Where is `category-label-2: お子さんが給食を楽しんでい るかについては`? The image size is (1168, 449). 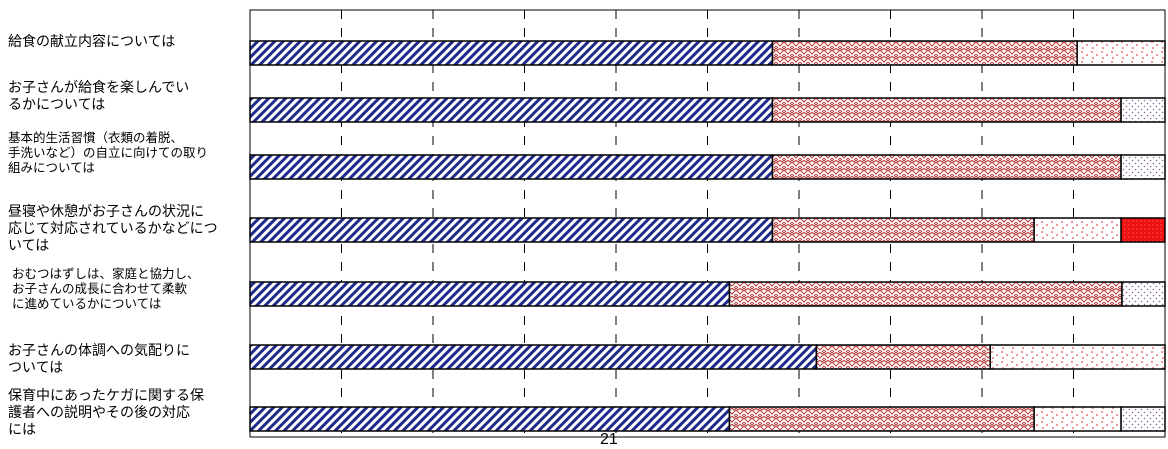 category-label-2: お子さんが給食を楽しんでい るかについては is located at coordinates (98, 96).